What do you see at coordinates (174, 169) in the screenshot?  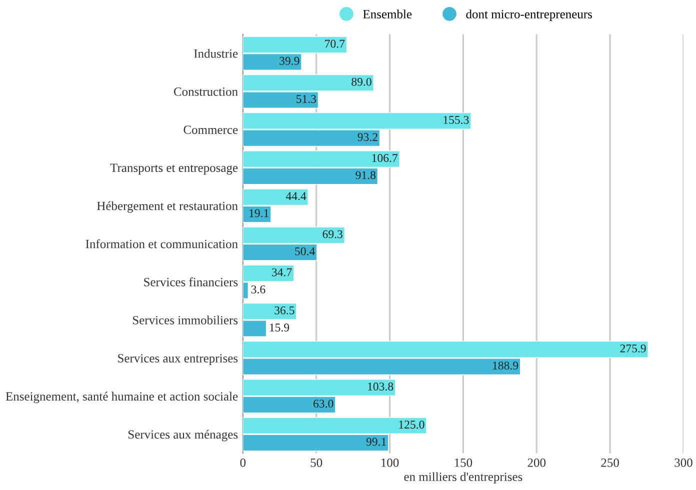 I see `y-tick-label: Transports et entreposage` at bounding box center [174, 169].